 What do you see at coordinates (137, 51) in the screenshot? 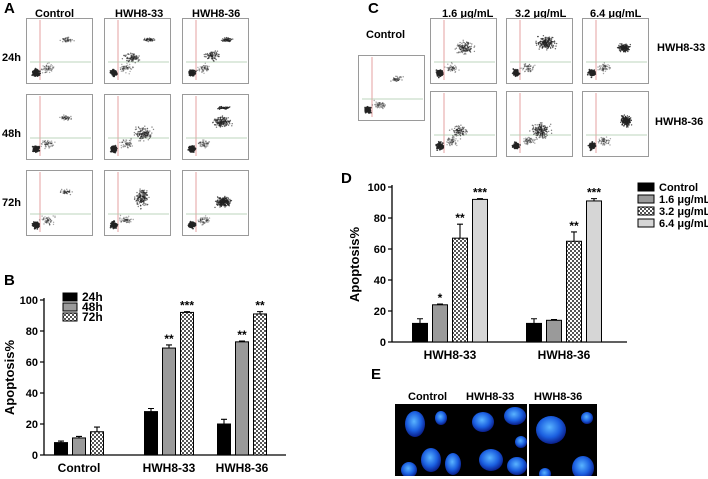
I see `flow-plot-a-r1-c2` at bounding box center [137, 51].